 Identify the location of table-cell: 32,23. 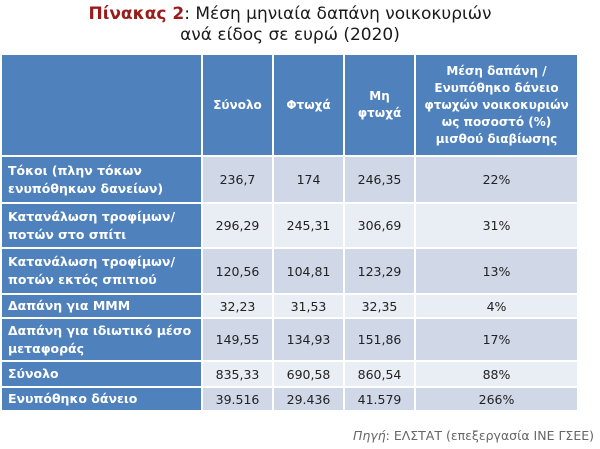
(237, 306).